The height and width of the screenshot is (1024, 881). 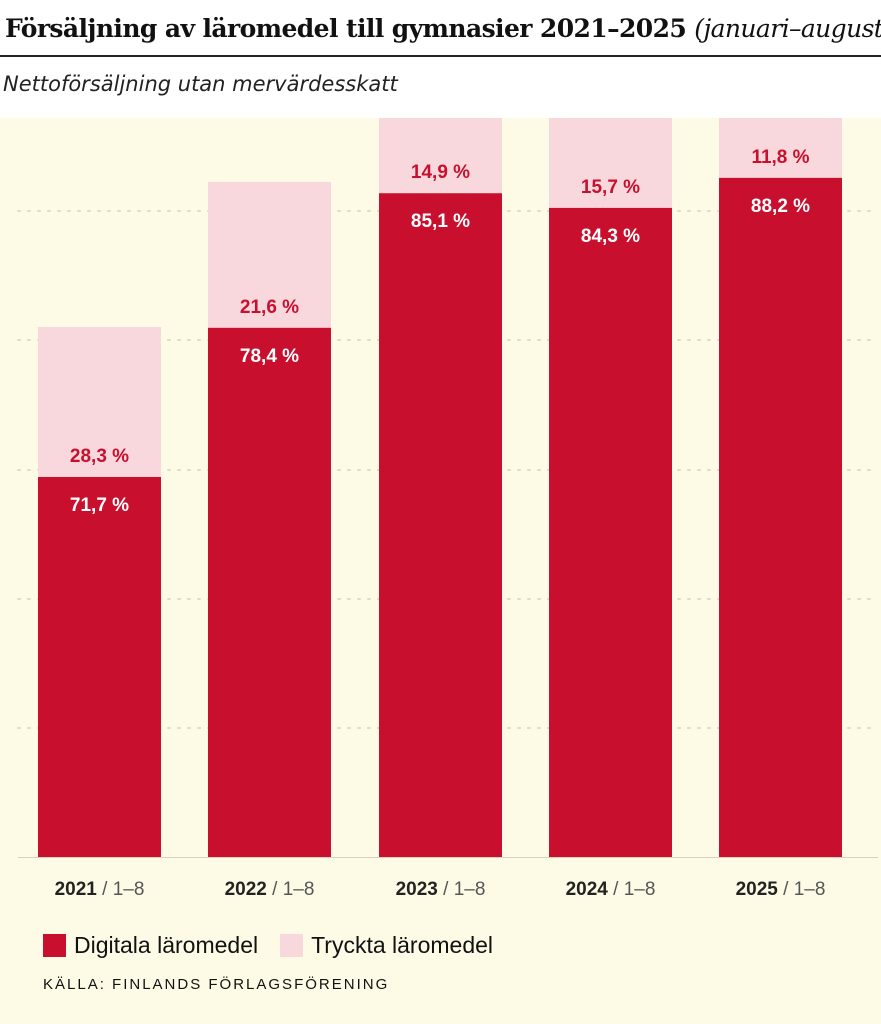 What do you see at coordinates (440, 56) in the screenshot?
I see `title-rule` at bounding box center [440, 56].